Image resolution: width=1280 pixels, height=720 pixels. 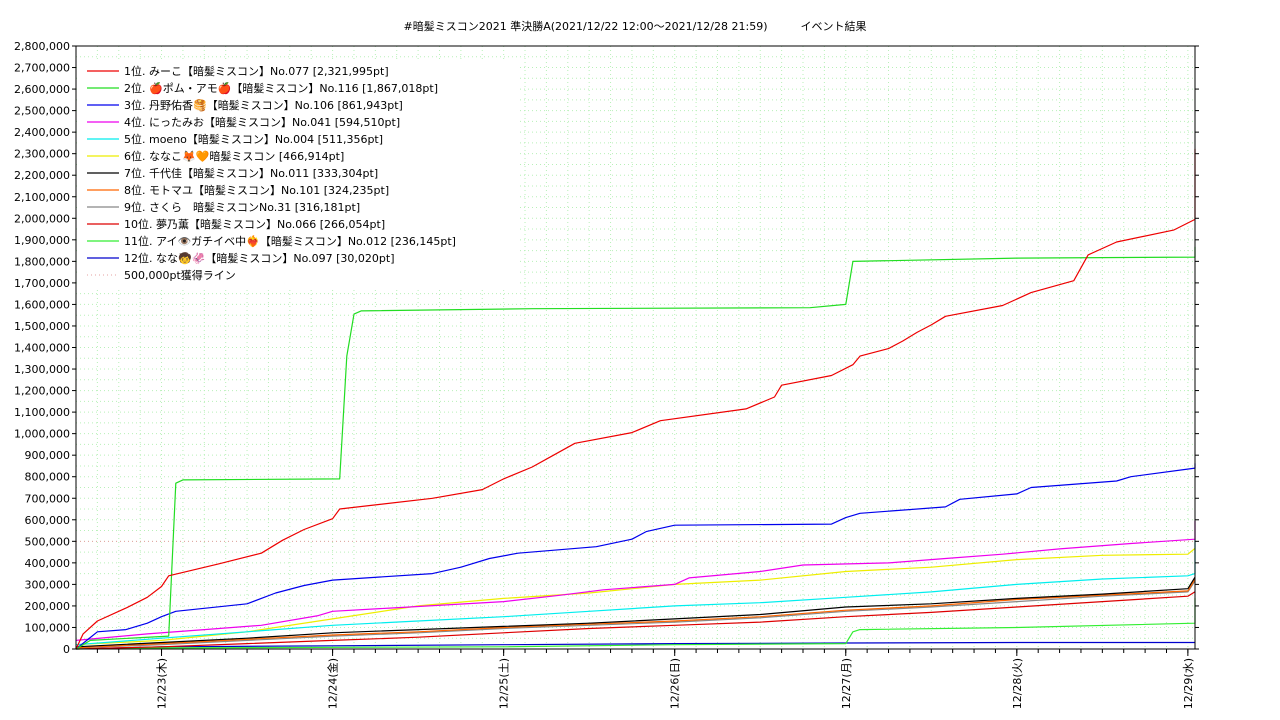 What do you see at coordinates (846, 683) in the screenshot?
I see `x-tick-label: 12/27(月)` at bounding box center [846, 683].